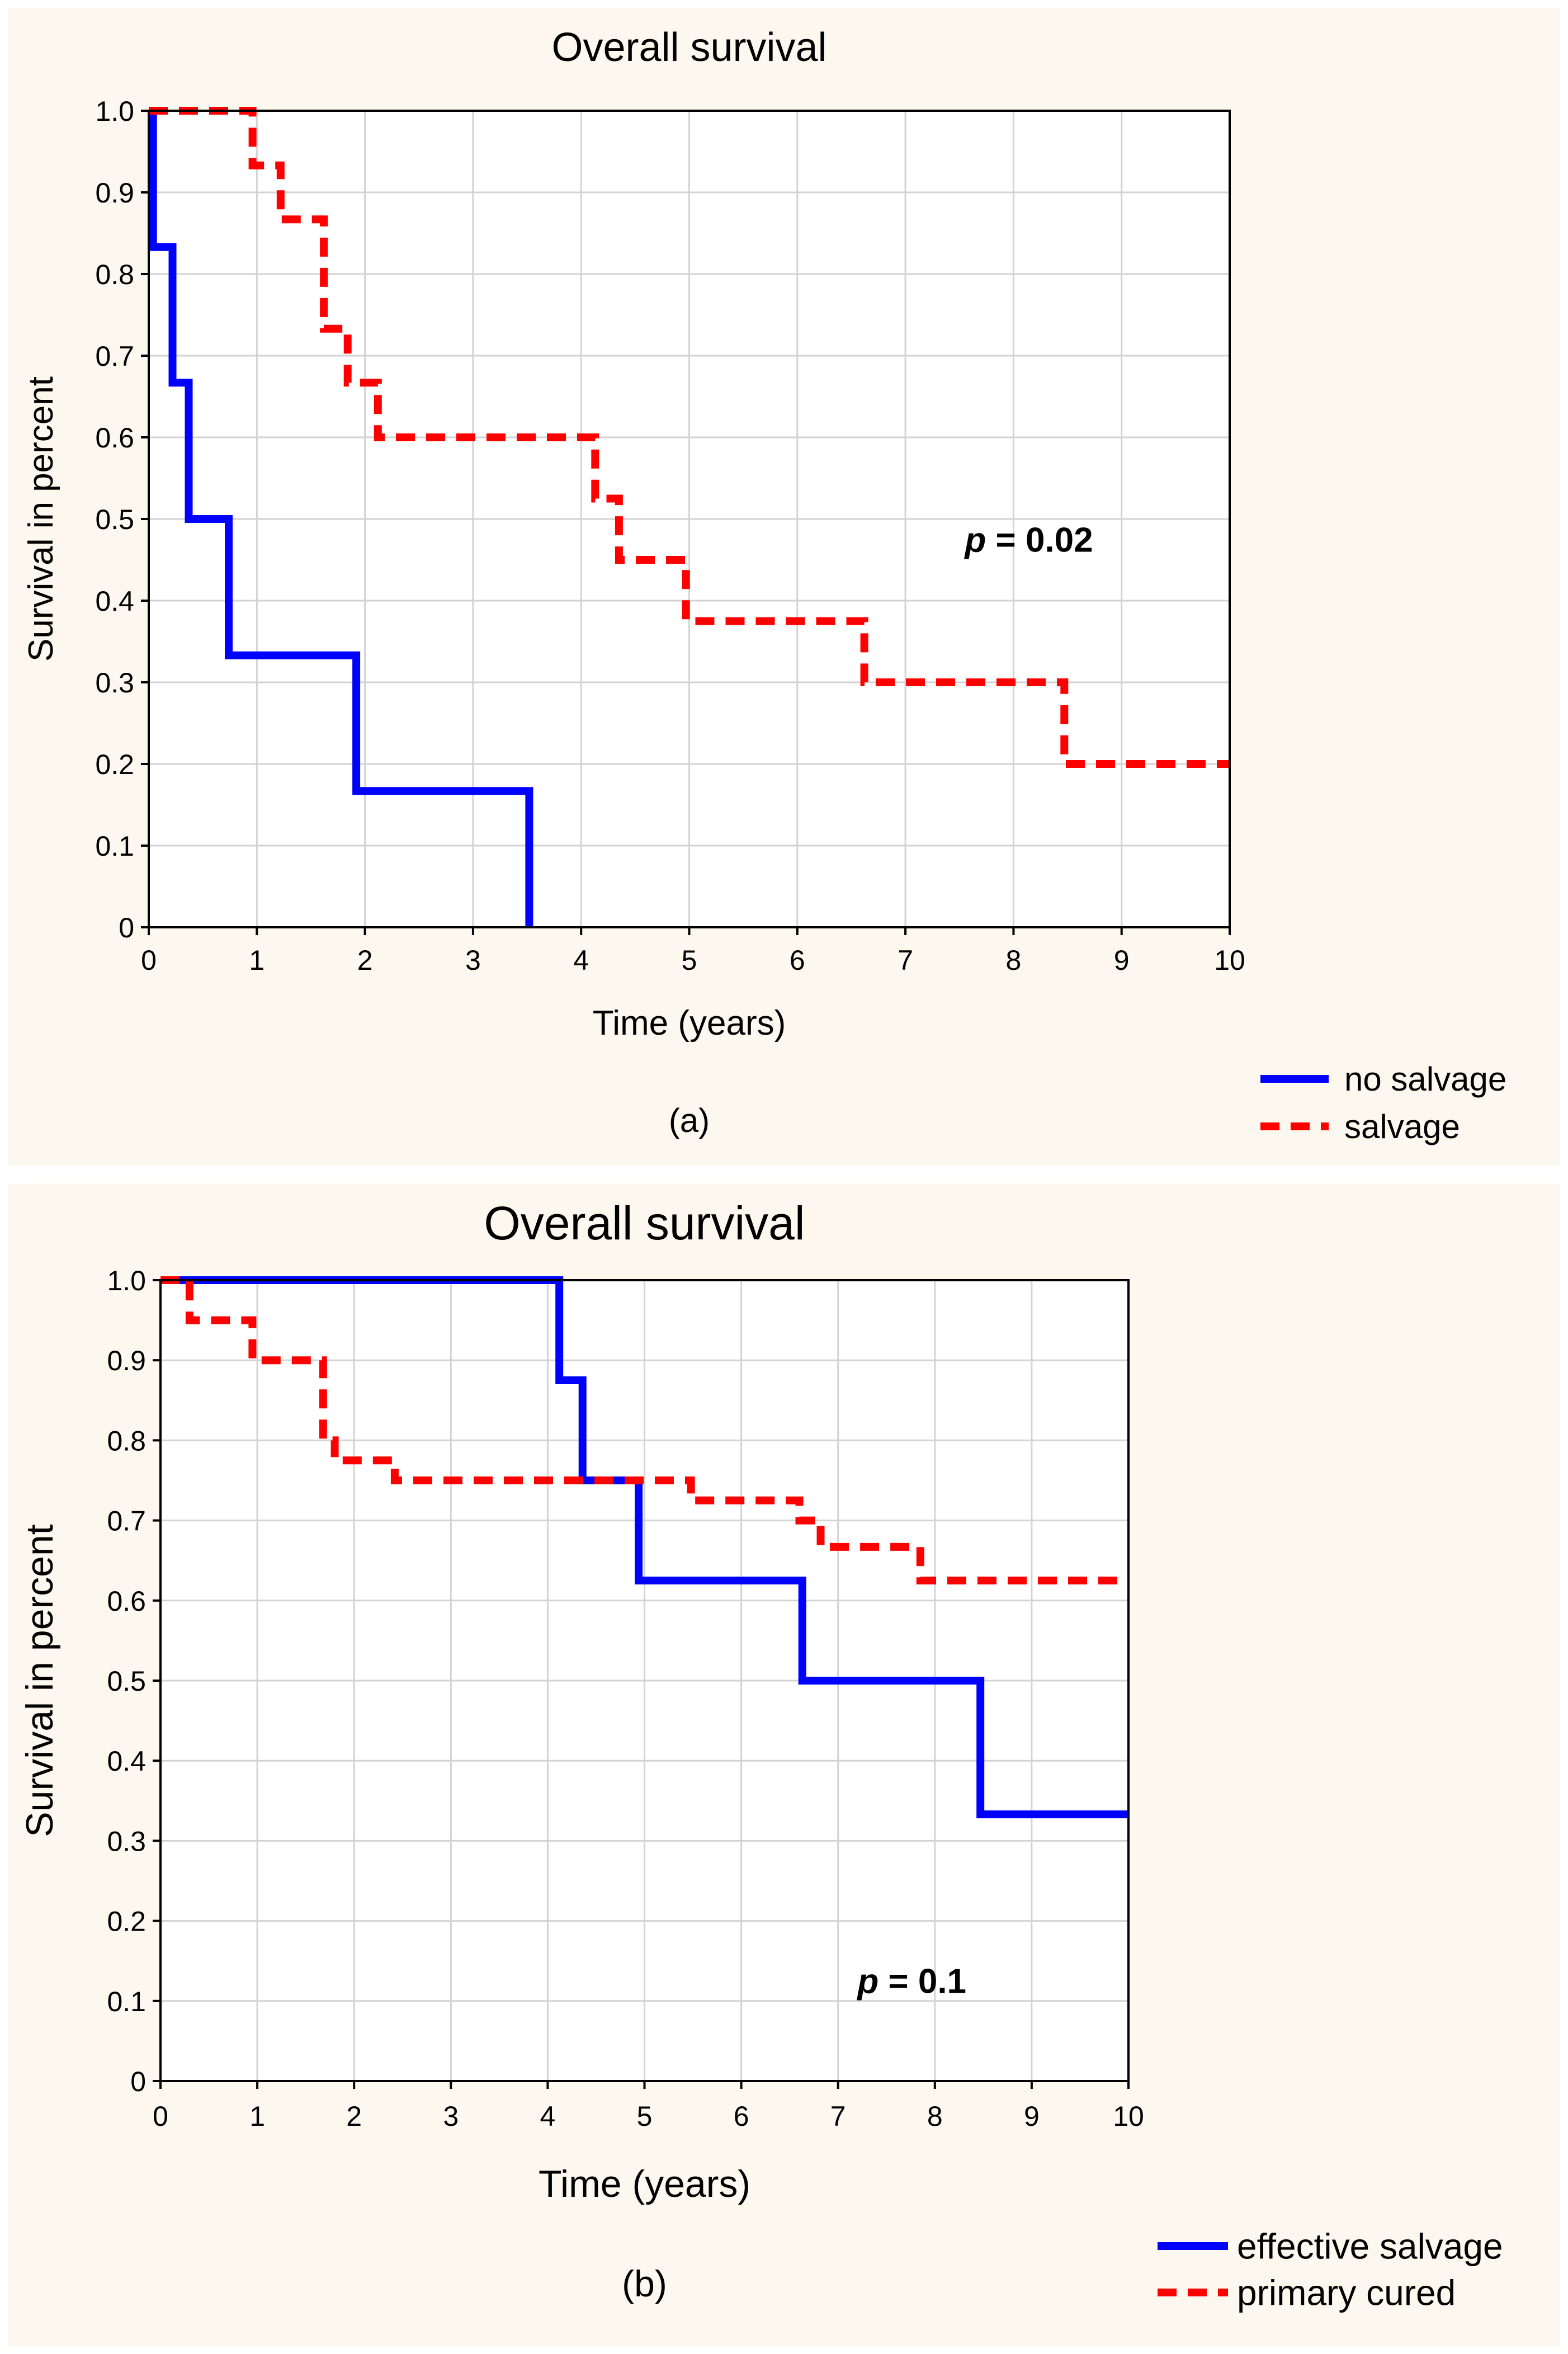 The height and width of the screenshot is (2354, 1568). I want to click on series-line-primary-cured, so click(644, 1430).